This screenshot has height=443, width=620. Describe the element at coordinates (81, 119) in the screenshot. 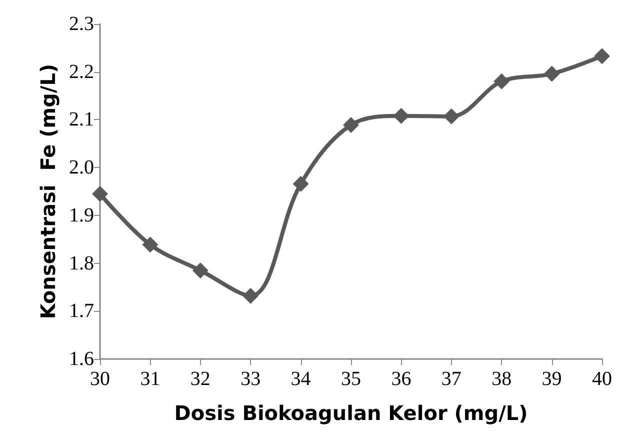

I see `y-tick-label: 2.1` at that location.